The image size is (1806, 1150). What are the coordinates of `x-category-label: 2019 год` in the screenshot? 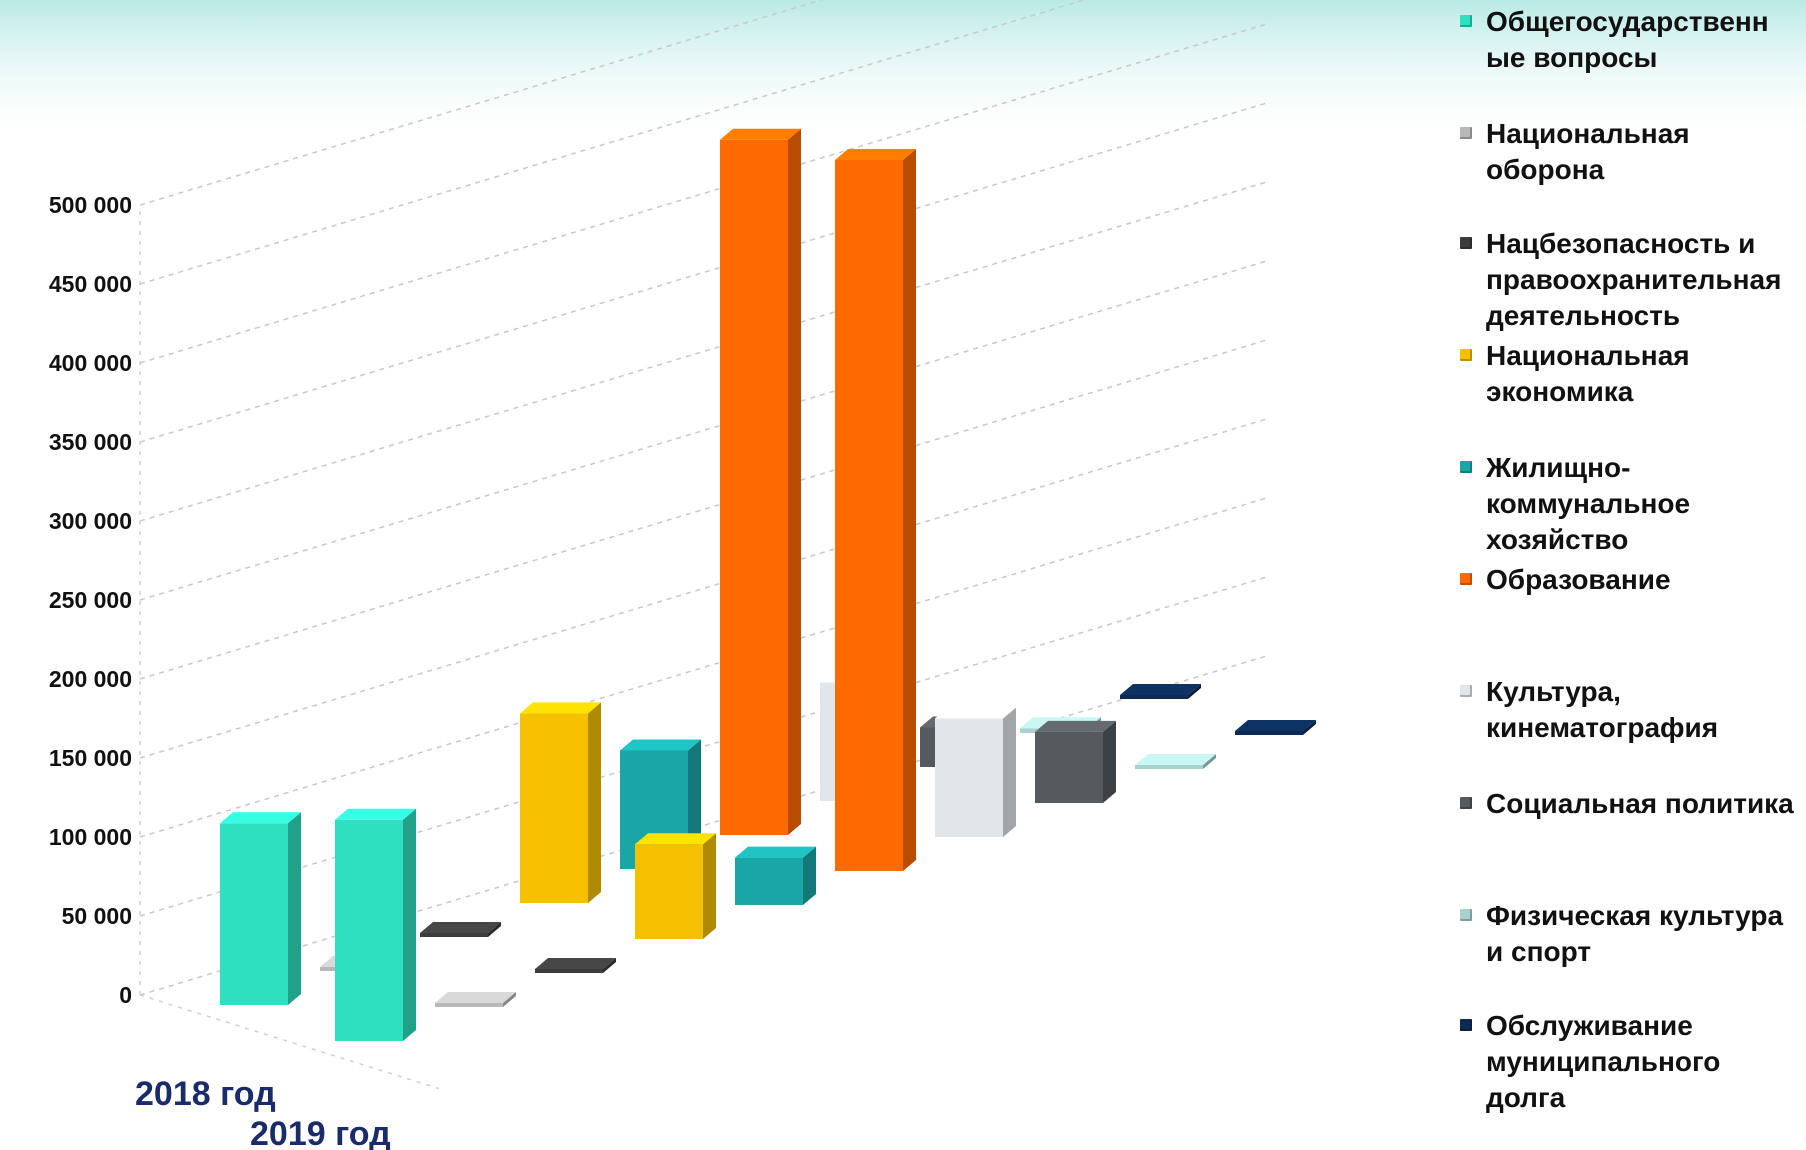 It's located at (320, 1132).